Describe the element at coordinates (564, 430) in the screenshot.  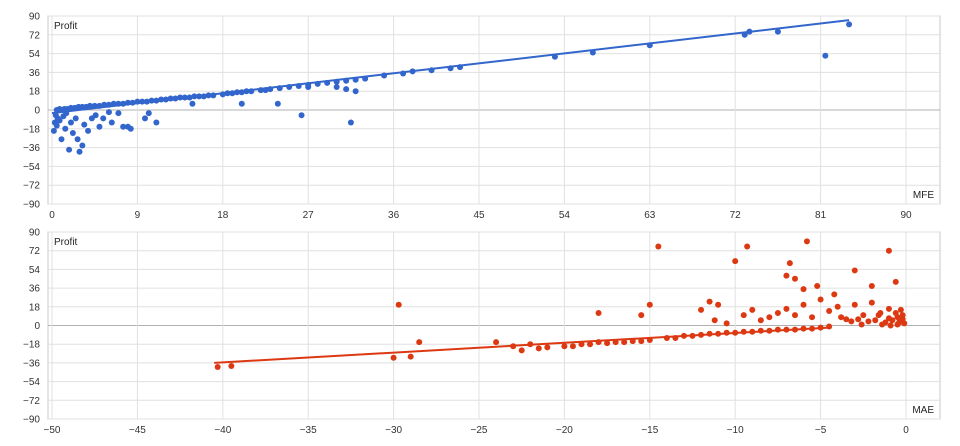
I see `x-tick-label: −20` at that location.